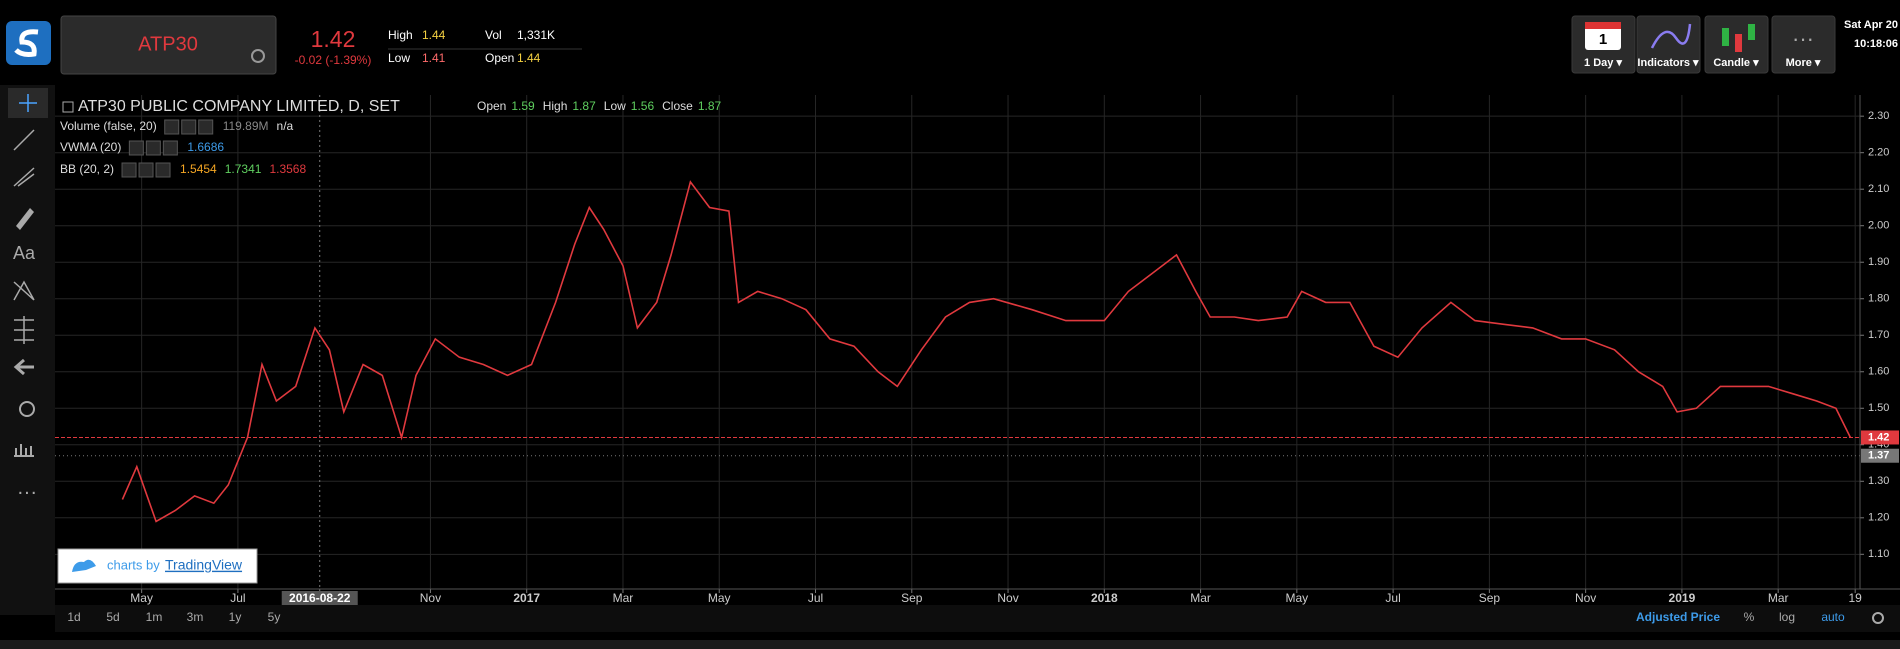  Describe the element at coordinates (1682, 598) in the screenshot. I see `x-tick-label: 2019` at that location.